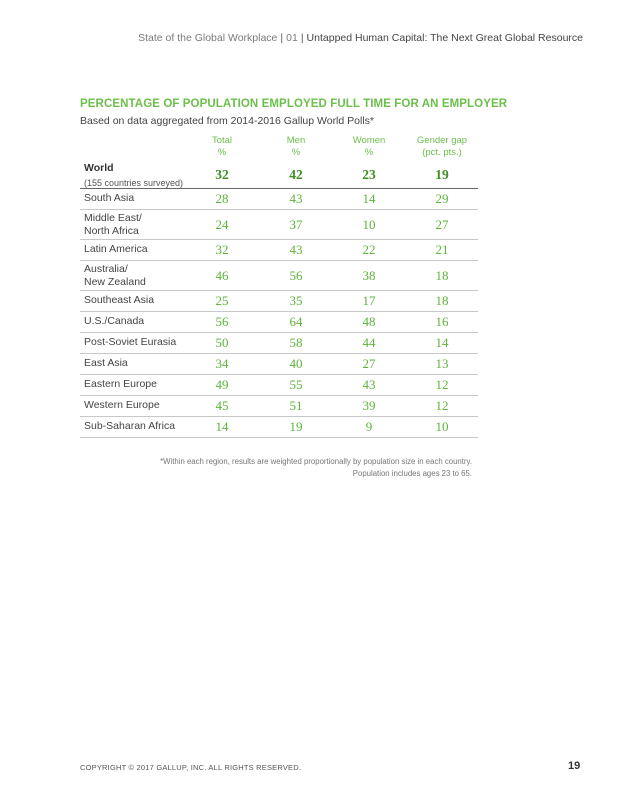 Image resolution: width=638 pixels, height=798 pixels. What do you see at coordinates (369, 321) in the screenshot?
I see `value-cell: 48` at bounding box center [369, 321].